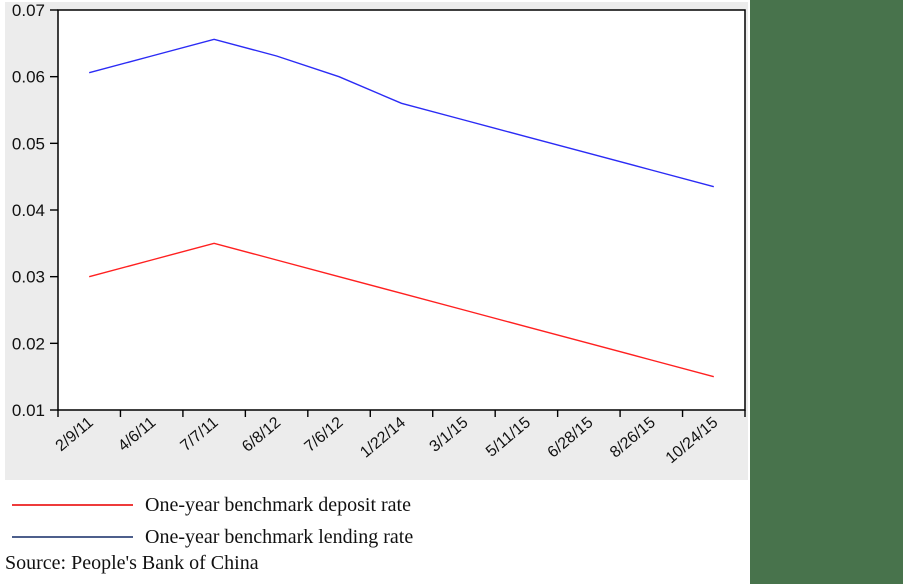 The width and height of the screenshot is (903, 584). What do you see at coordinates (28, 210) in the screenshot?
I see `y-tick-label: 0.04` at bounding box center [28, 210].